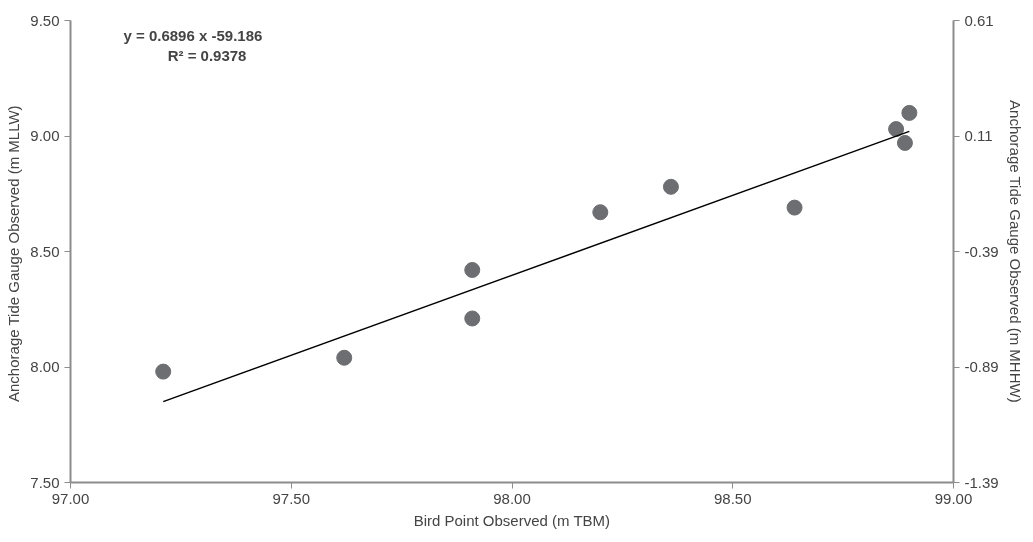 The height and width of the screenshot is (542, 1033). I want to click on y2-tick-label: -0.89, so click(981, 366).